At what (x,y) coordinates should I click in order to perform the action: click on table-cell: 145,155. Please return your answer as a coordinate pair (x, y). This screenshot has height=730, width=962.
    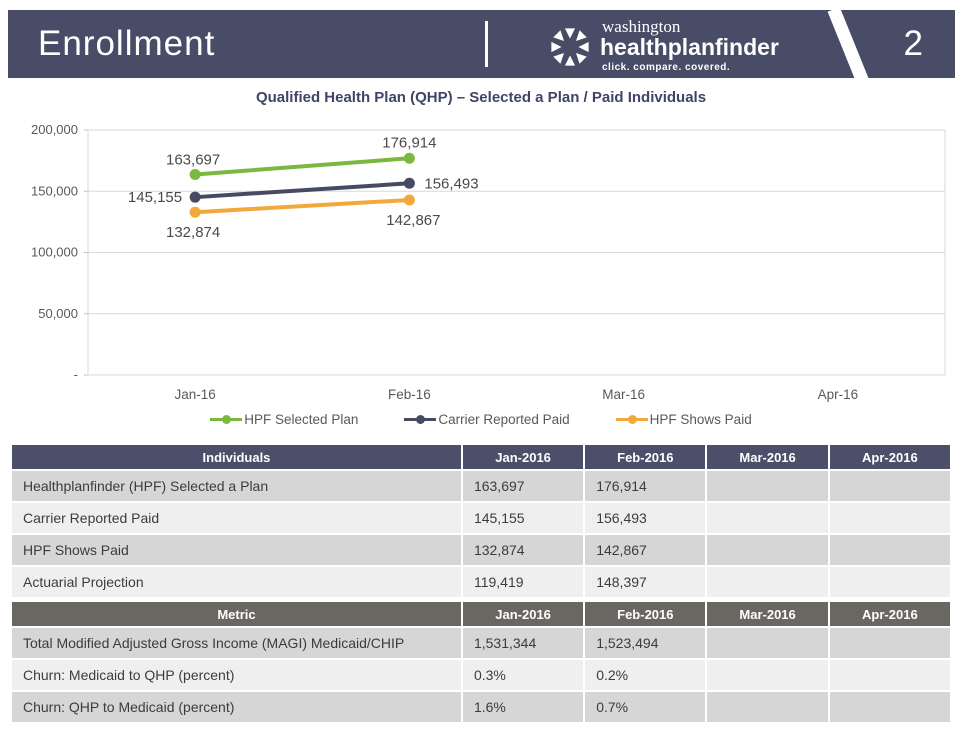
    Looking at the image, I should click on (523, 518).